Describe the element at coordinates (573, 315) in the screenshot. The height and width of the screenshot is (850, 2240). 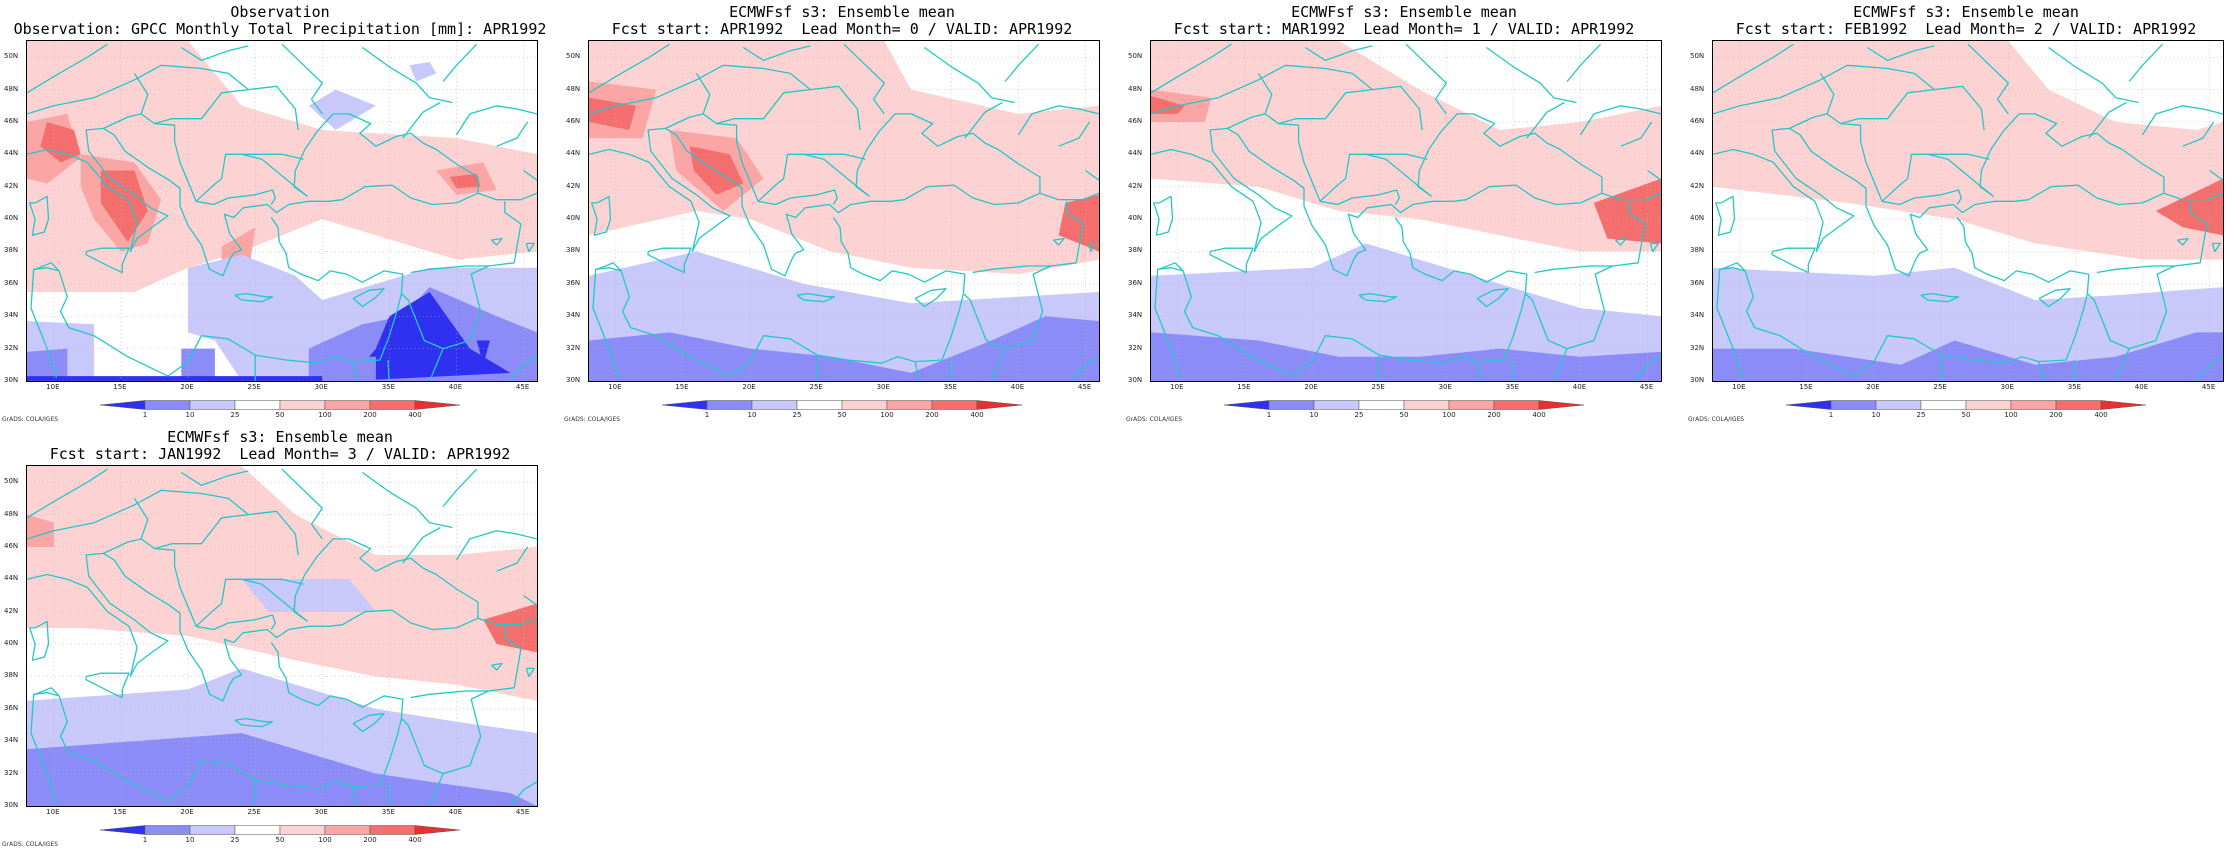
I see `lat-tick-label: 34N` at that location.